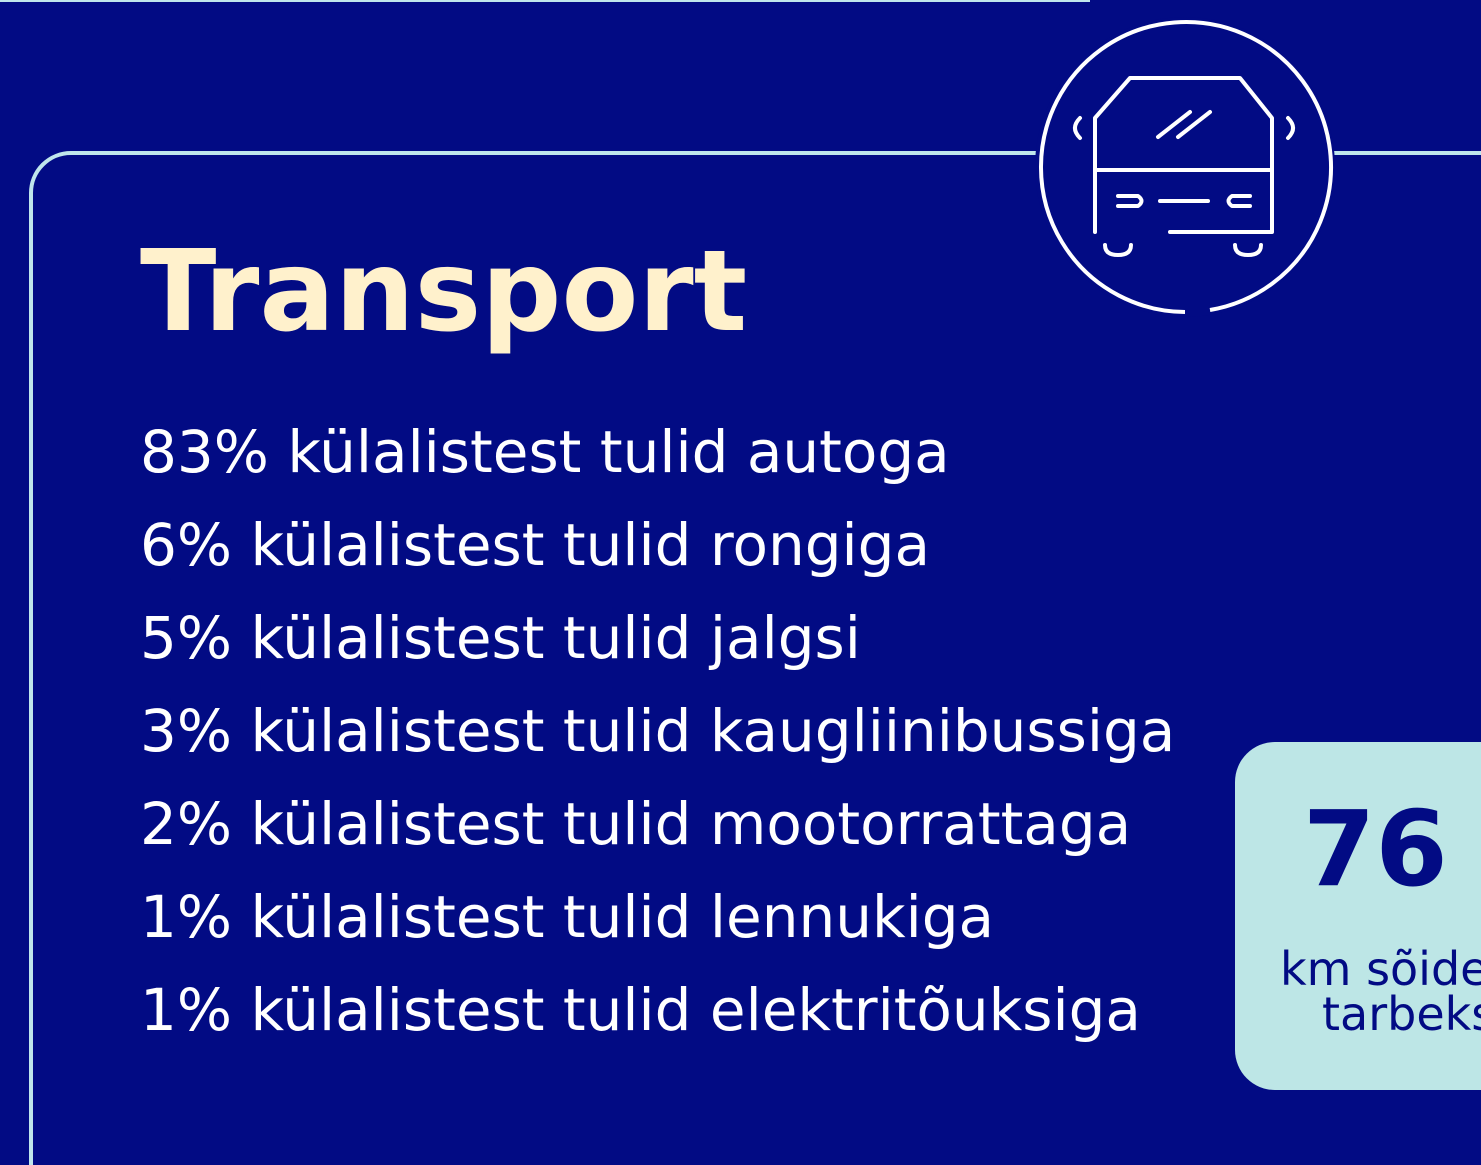 Image resolution: width=1481 pixels, height=1165 pixels. I want to click on car-icon, so click(1185, 167).